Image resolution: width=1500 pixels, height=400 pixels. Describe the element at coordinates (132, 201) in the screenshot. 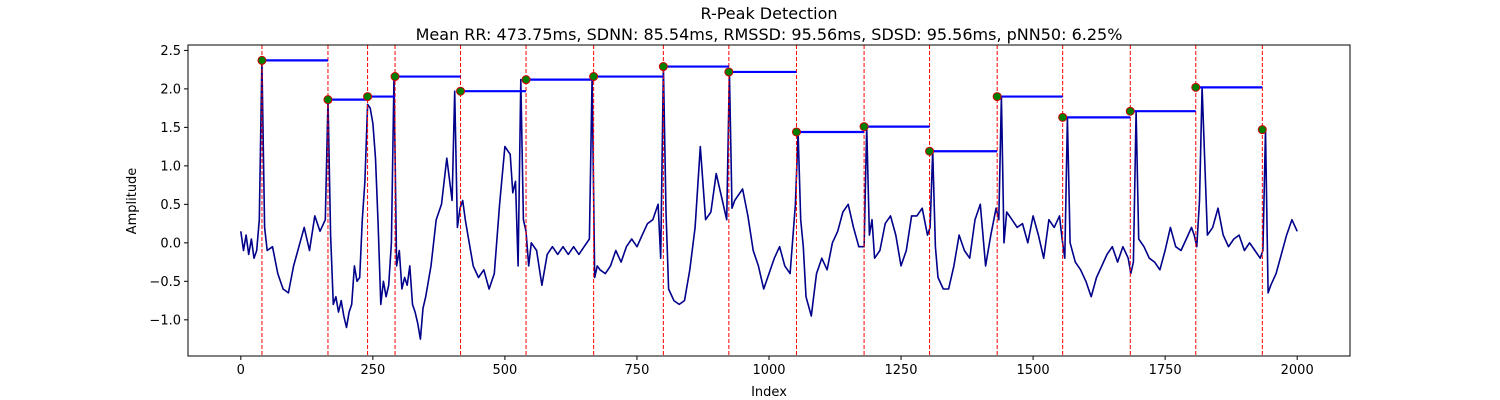

I see `y-axis-label: Amplitude` at that location.